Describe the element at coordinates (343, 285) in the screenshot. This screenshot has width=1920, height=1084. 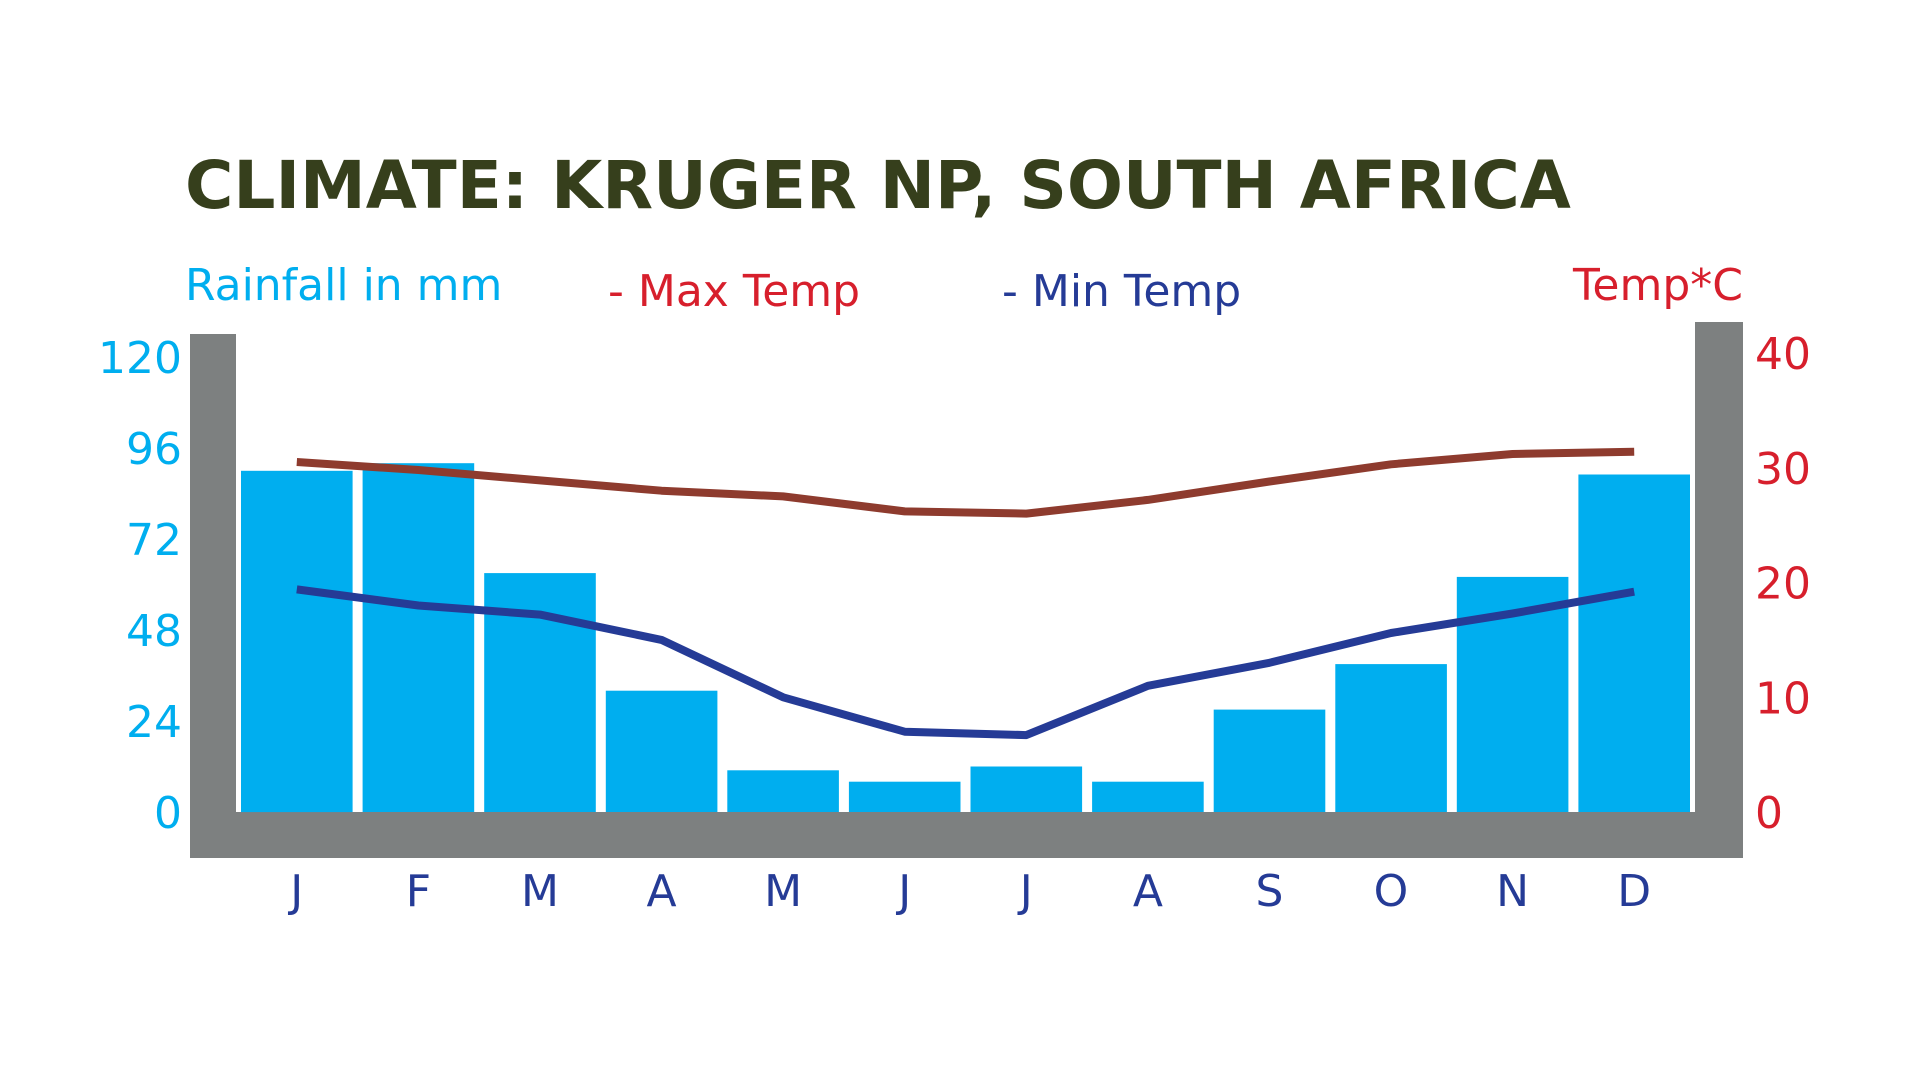
I see `rainfall-axis-label: Rainfall in mm` at that location.